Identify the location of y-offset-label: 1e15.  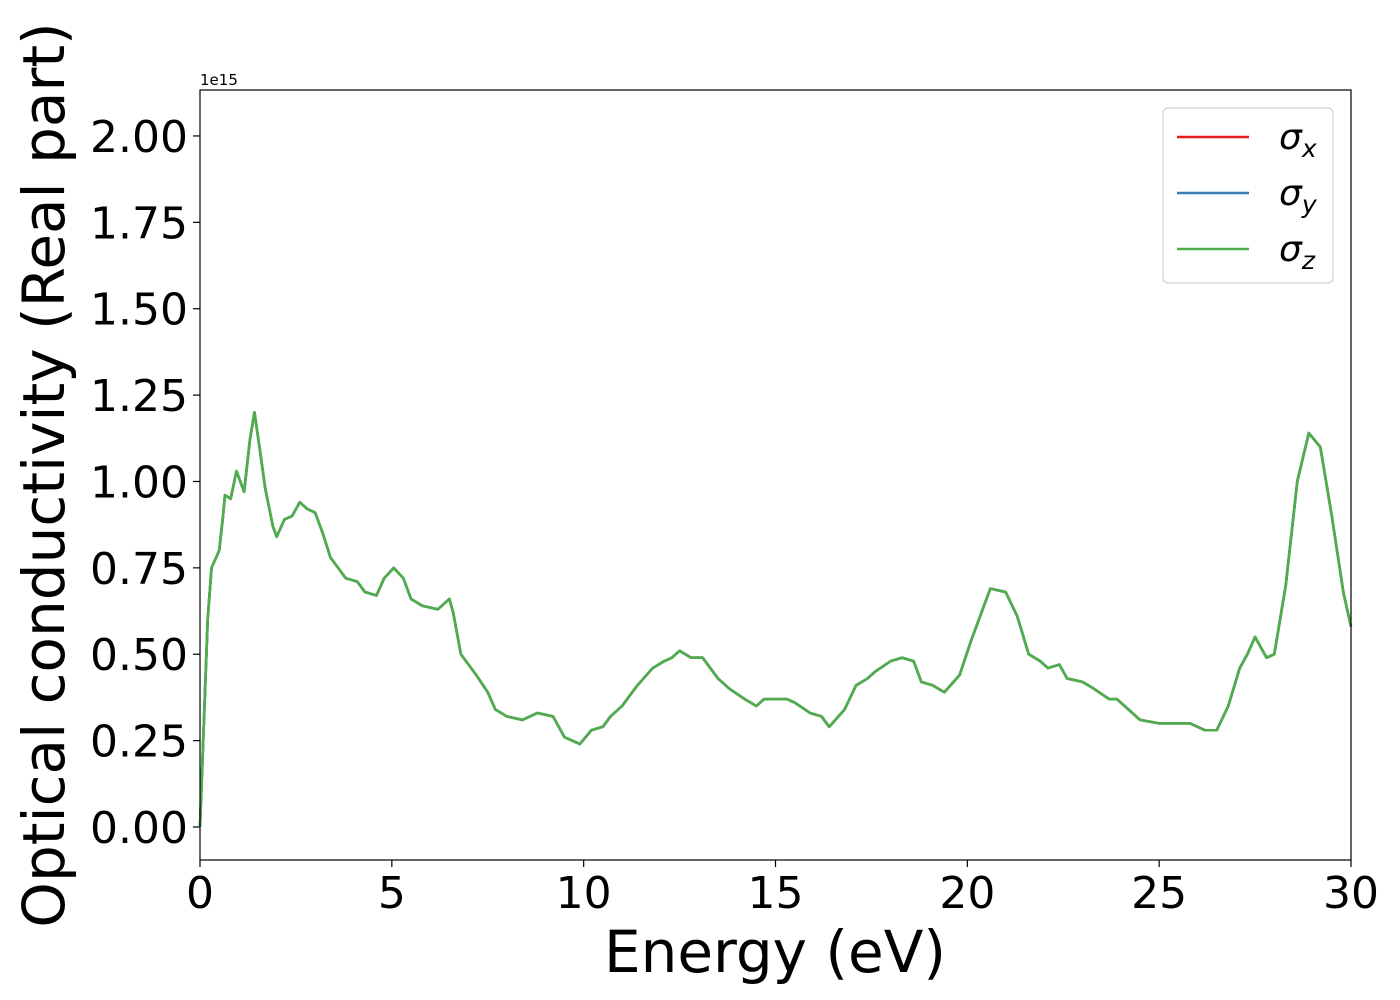
(219, 80).